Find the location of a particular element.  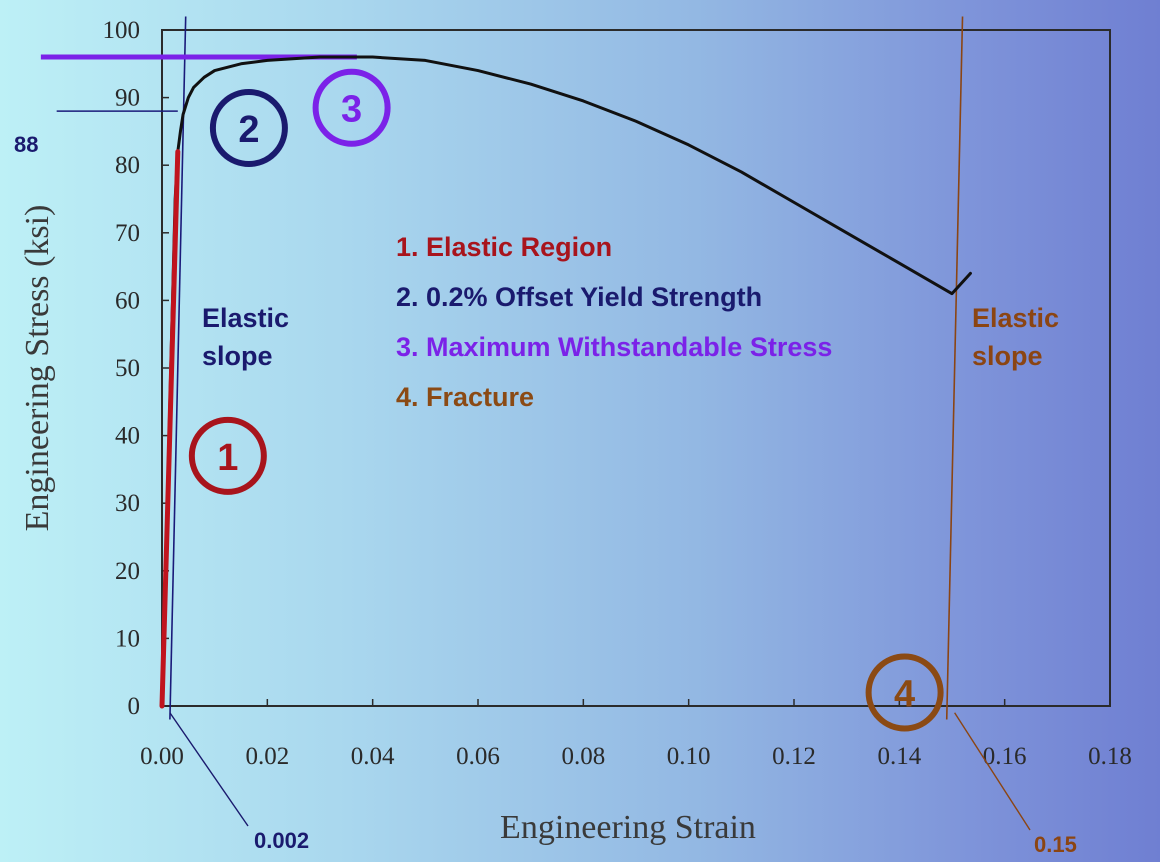

legend-item-1: 1. Elastic Region is located at coordinates (504, 247).